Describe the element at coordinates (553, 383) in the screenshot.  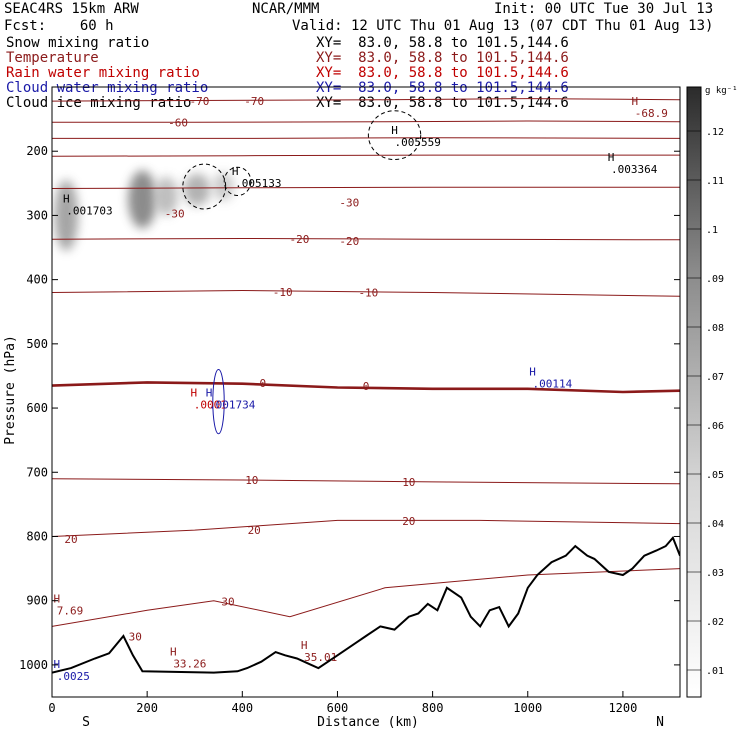
I see `extremum-value: .00114` at that location.